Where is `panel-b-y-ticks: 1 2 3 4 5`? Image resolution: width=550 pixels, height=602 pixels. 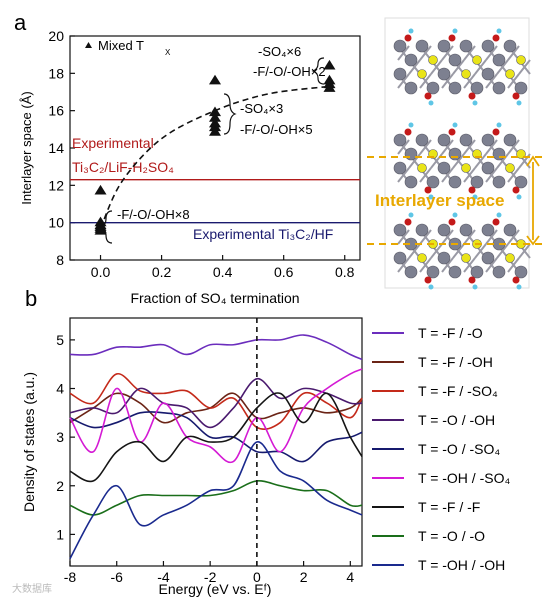
panel-b-y-ticks: 1 2 3 4 5 is located at coordinates (65, 437).